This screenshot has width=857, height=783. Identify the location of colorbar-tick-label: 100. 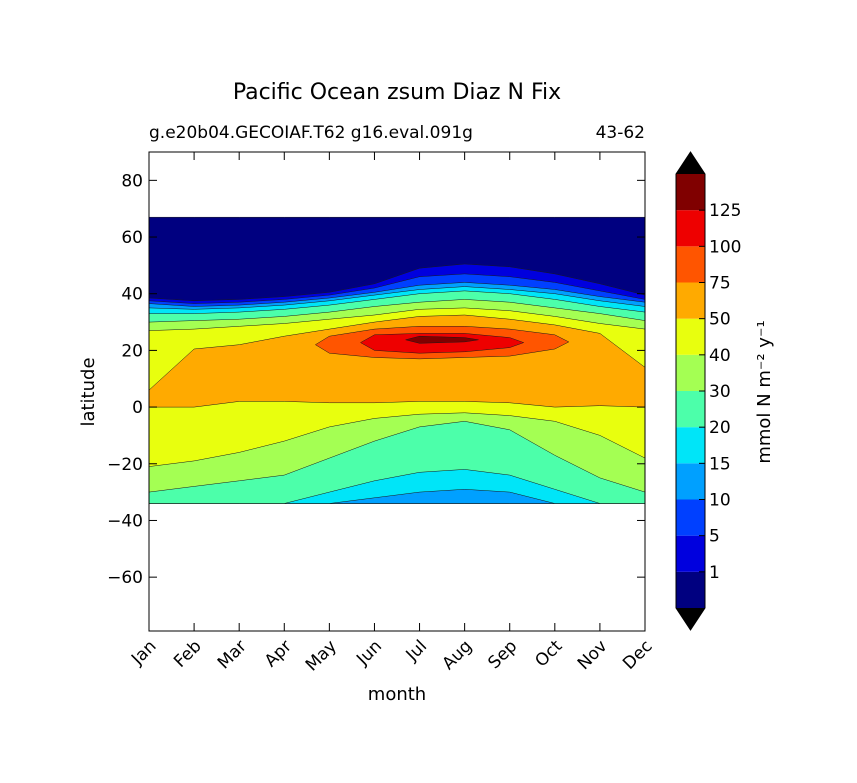
(725, 247).